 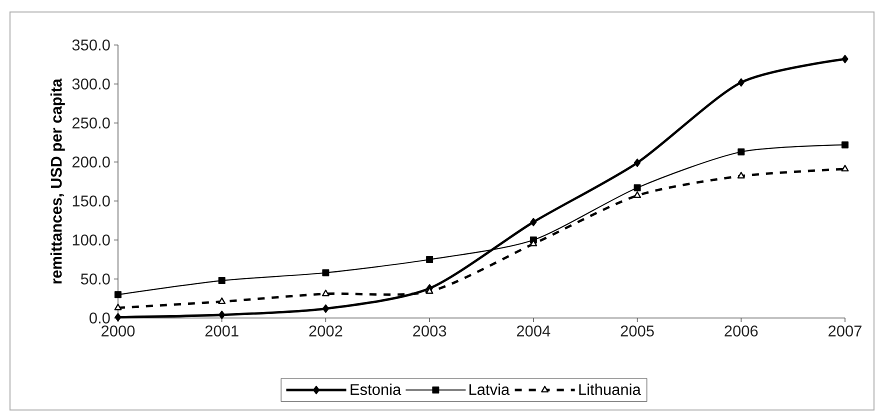 I want to click on x-tick-label: 2004, so click(x=533, y=331).